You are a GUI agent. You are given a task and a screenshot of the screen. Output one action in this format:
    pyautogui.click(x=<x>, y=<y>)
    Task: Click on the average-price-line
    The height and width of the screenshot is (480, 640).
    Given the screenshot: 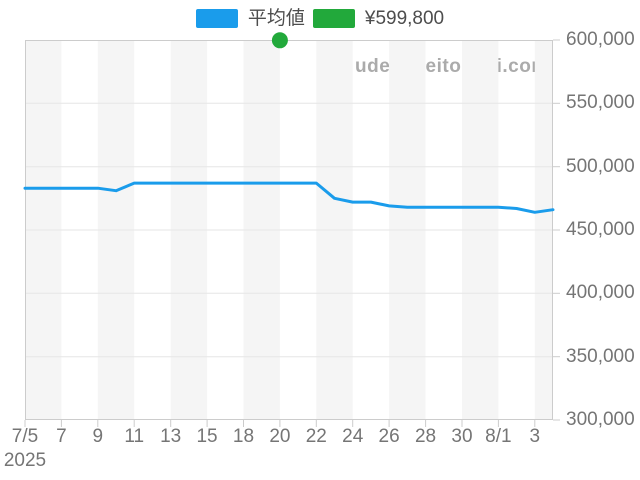 What is the action you would take?
    pyautogui.click(x=289, y=197)
    